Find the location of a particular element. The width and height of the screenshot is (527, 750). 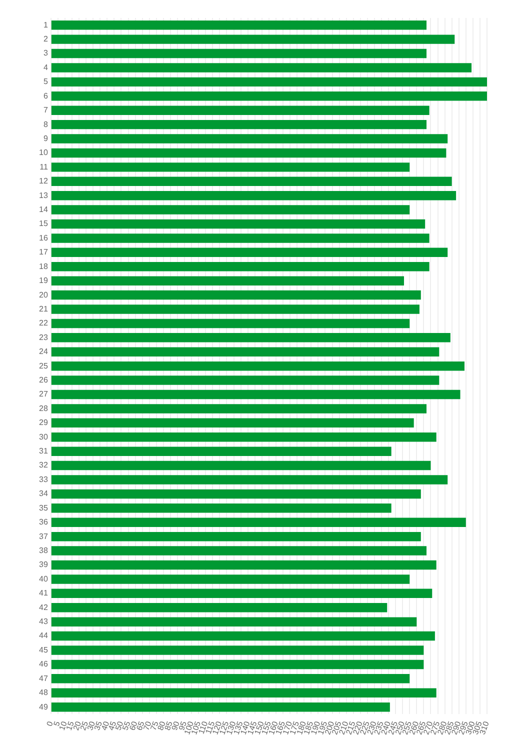

y-tick-label: 10 is located at coordinates (43, 153).